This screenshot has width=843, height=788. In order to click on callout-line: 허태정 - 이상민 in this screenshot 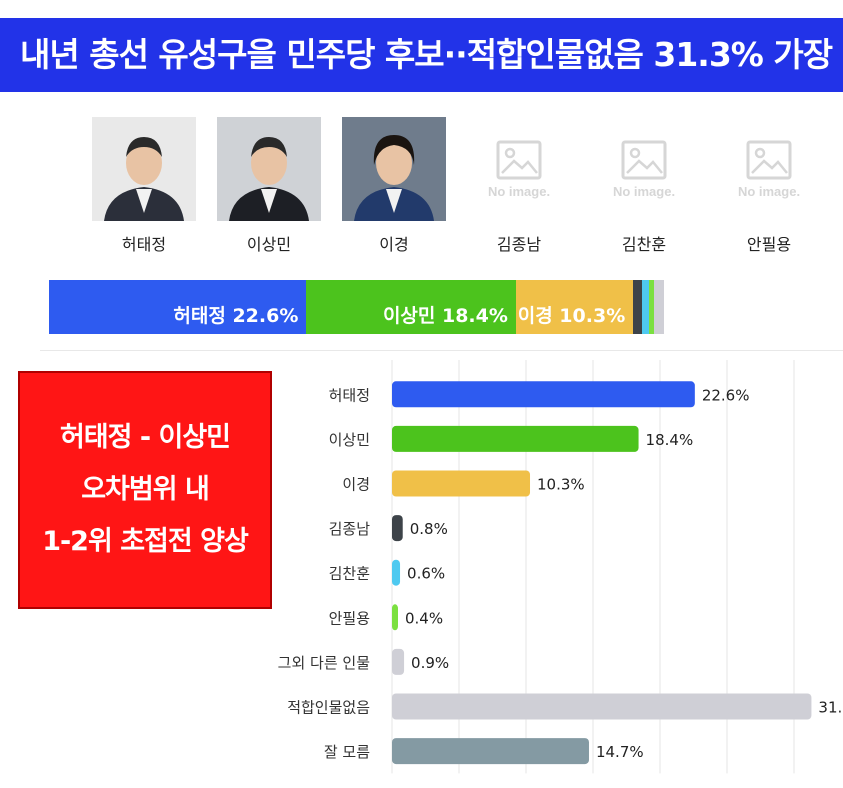, I will do `click(145, 437)`.